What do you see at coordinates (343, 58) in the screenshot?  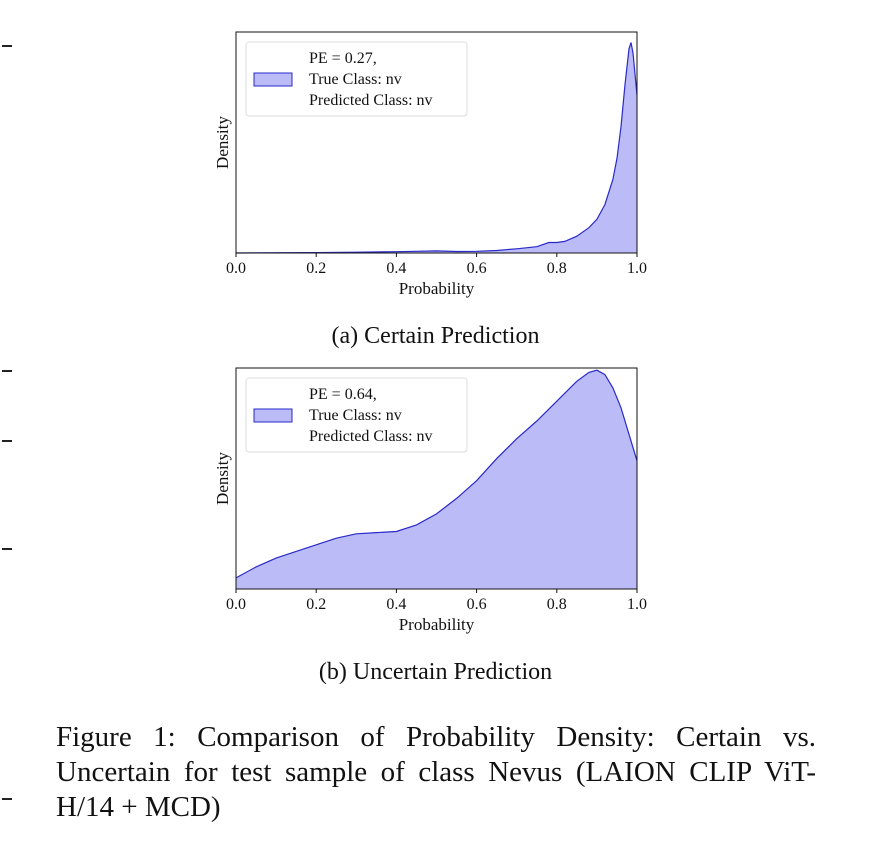 I see `legend-entry: PE = 0.27,` at bounding box center [343, 58].